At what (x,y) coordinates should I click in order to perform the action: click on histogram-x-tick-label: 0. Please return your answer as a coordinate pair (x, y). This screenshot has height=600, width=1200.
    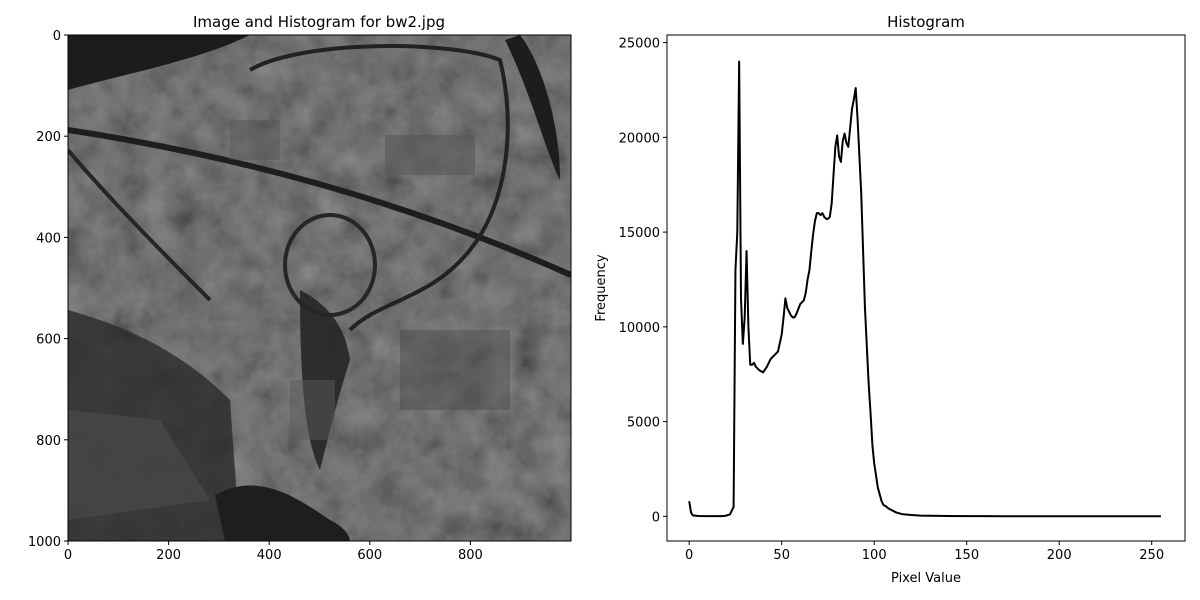
    Looking at the image, I should click on (689, 555).